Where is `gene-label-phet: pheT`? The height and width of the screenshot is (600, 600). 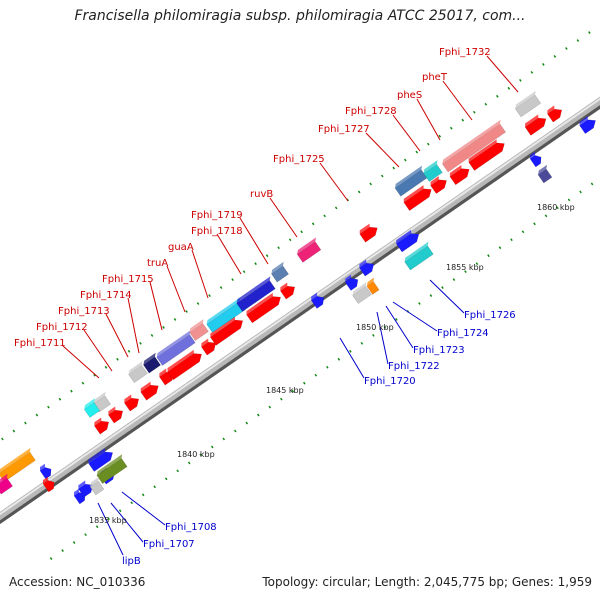 gene-label-phet: pheT is located at coordinates (435, 77).